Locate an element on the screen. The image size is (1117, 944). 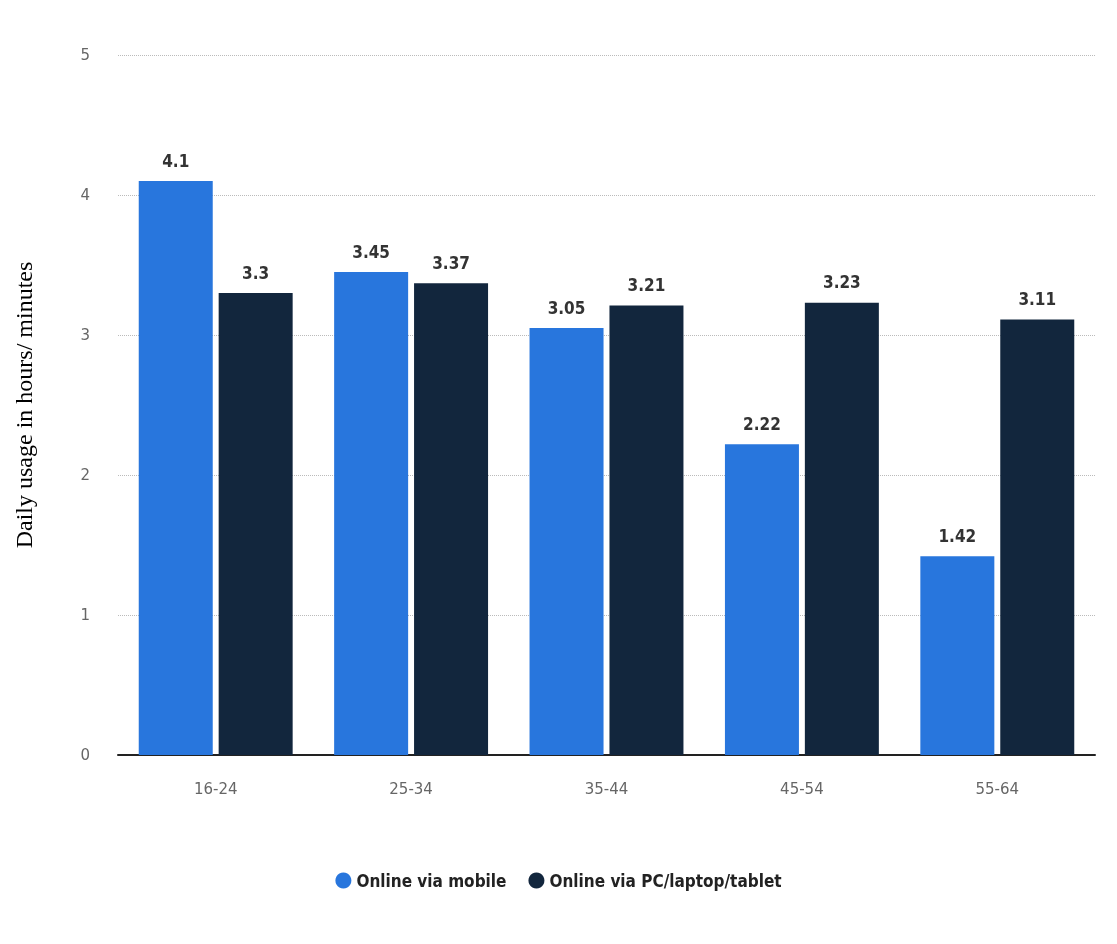
x-tick-label: 25-34 is located at coordinates (411, 788).